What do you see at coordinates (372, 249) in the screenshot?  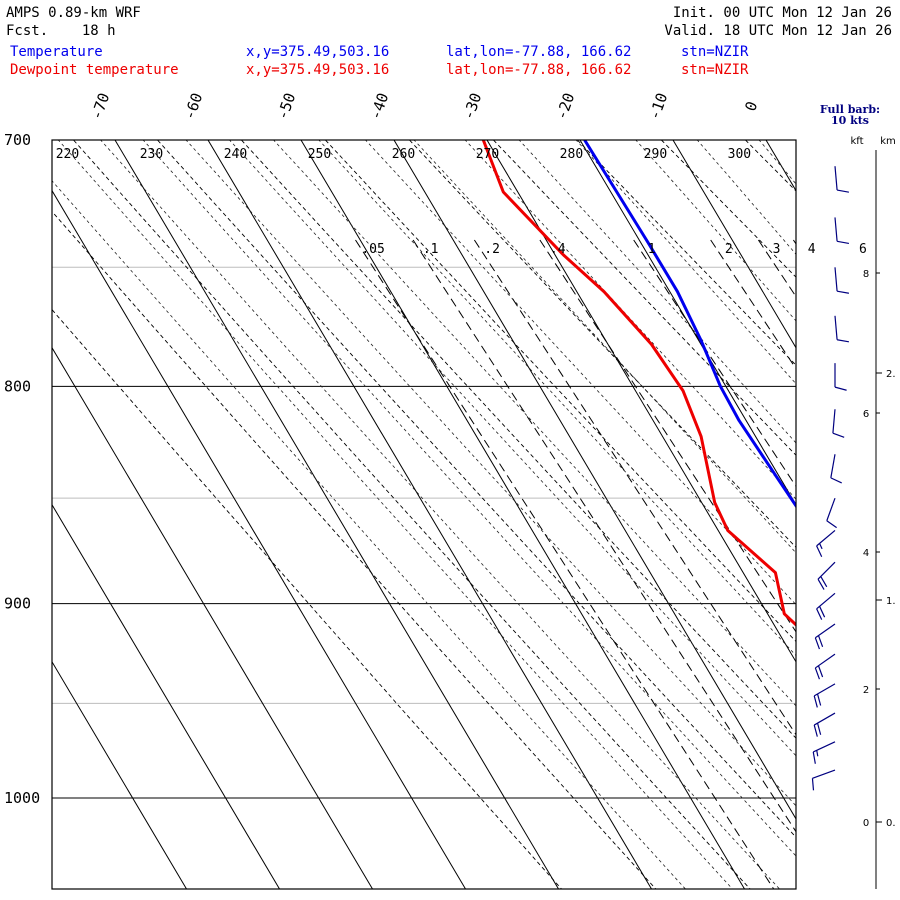 I see `mixing-ratio-label: .05` at bounding box center [372, 249].